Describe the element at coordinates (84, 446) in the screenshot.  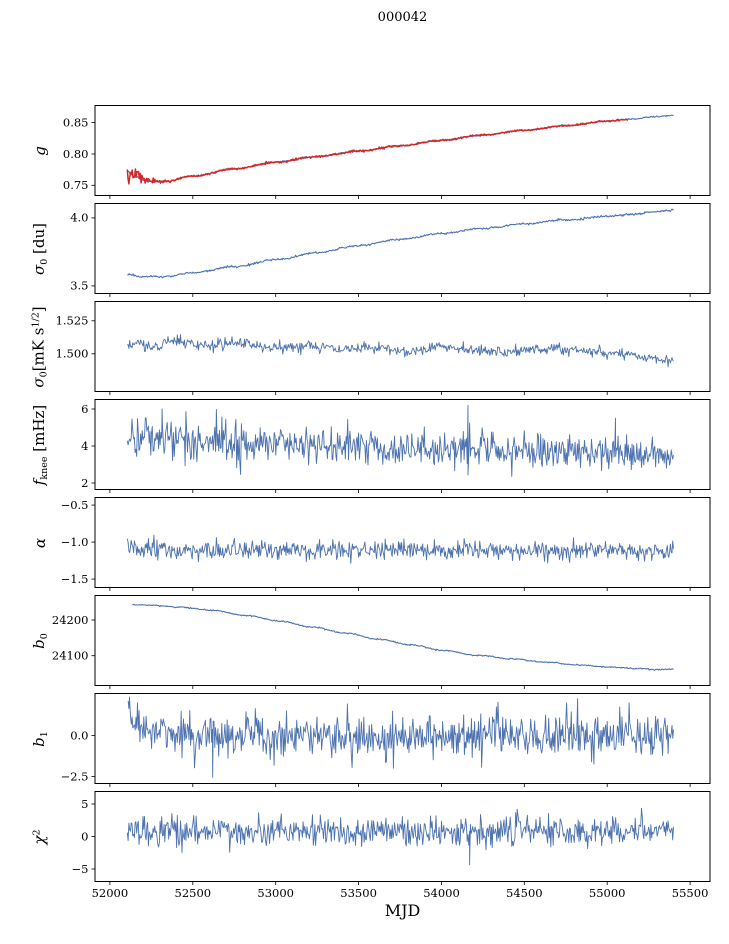
I see `svg-text: 4` at that location.